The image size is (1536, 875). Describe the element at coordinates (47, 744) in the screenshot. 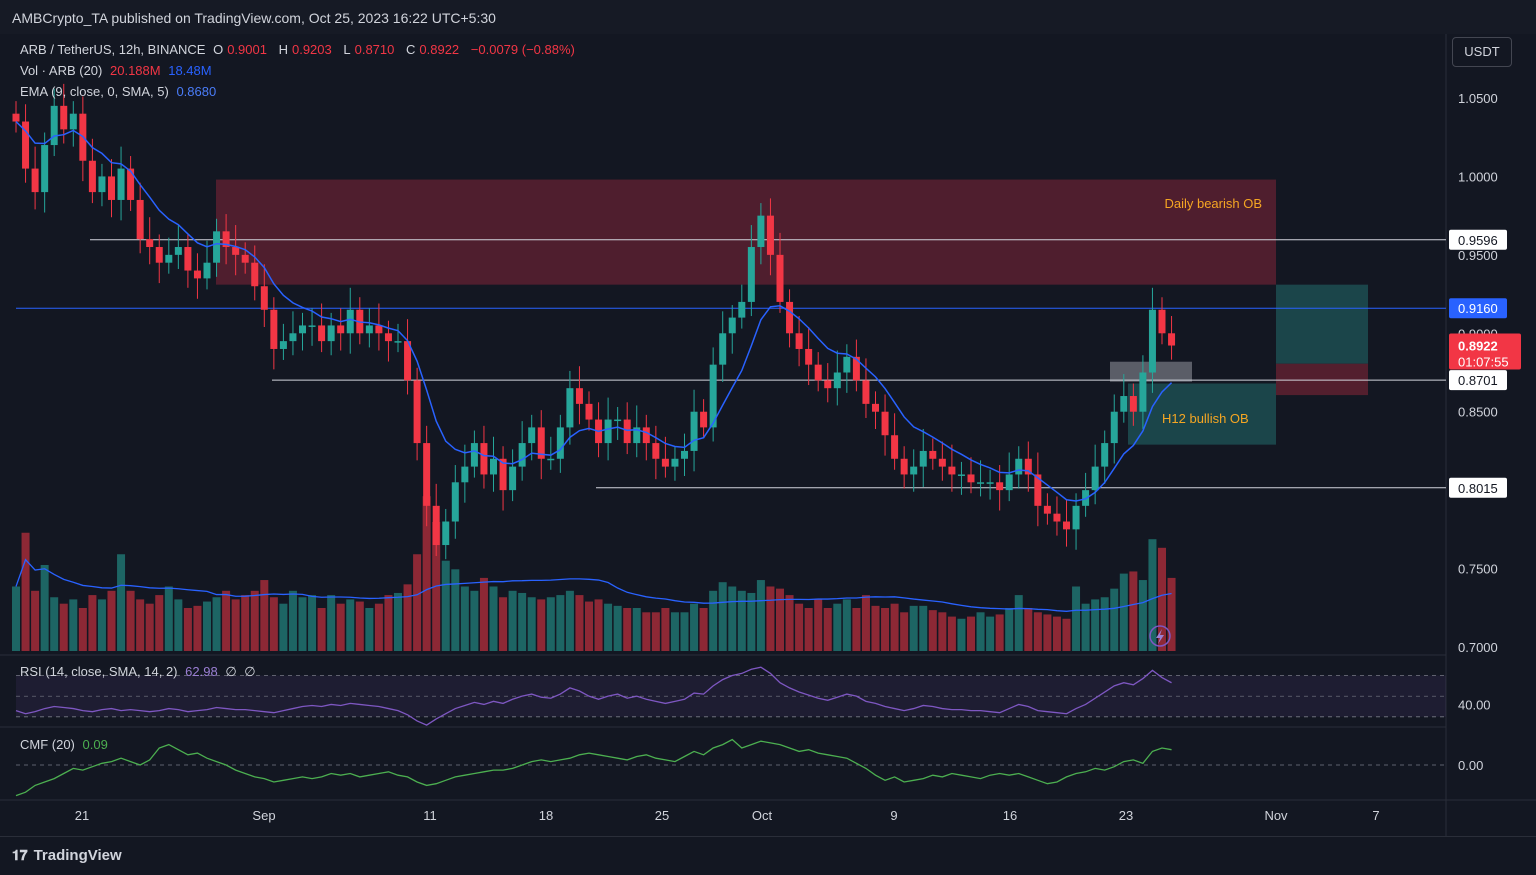

I see `cmf-label: CMF (20)` at that location.